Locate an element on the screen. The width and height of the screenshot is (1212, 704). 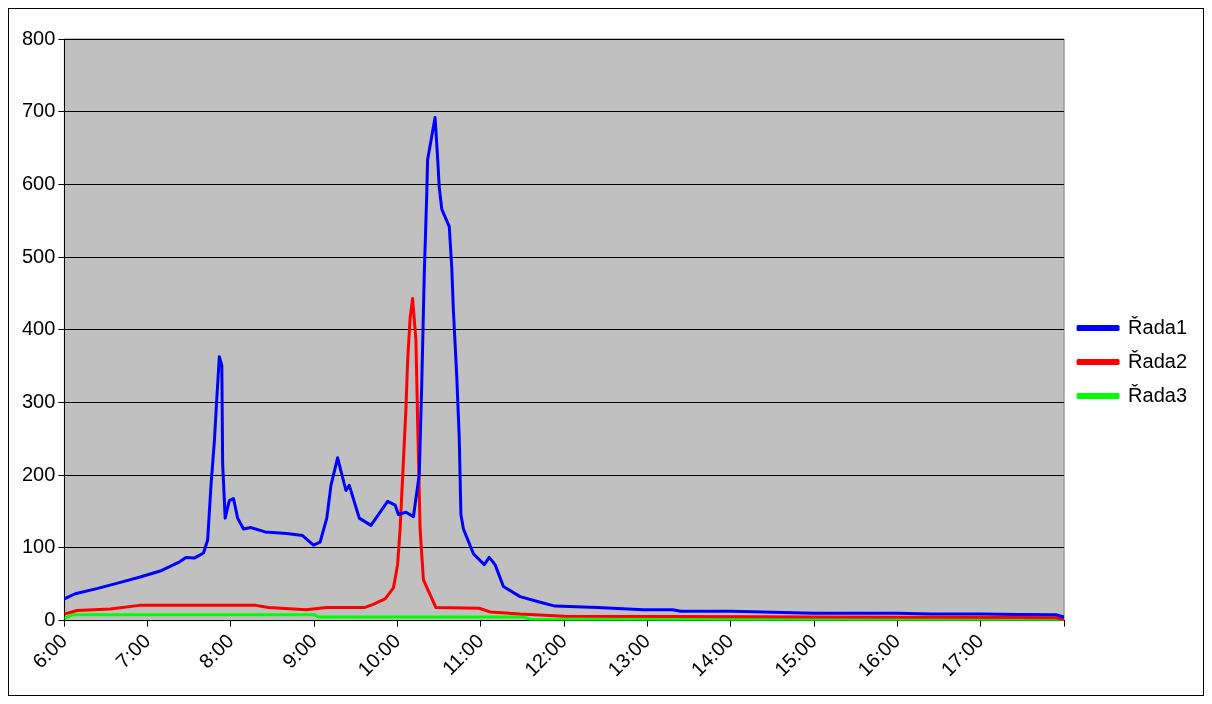
x-tick-label: 6:00 is located at coordinates (50, 651).